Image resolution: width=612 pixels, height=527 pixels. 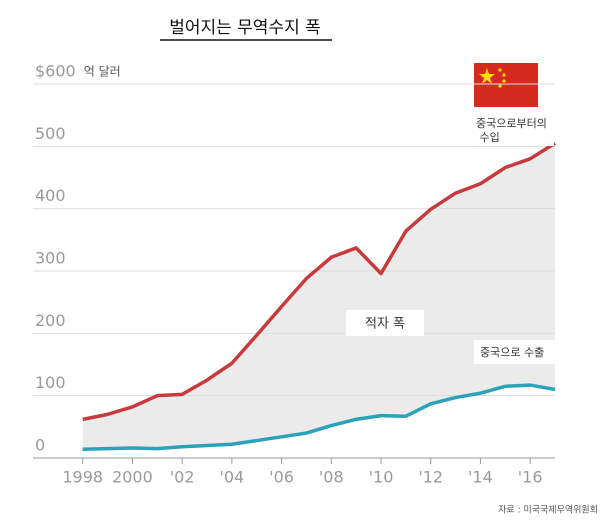 I want to click on y-tick-label: 400, so click(x=50, y=195).